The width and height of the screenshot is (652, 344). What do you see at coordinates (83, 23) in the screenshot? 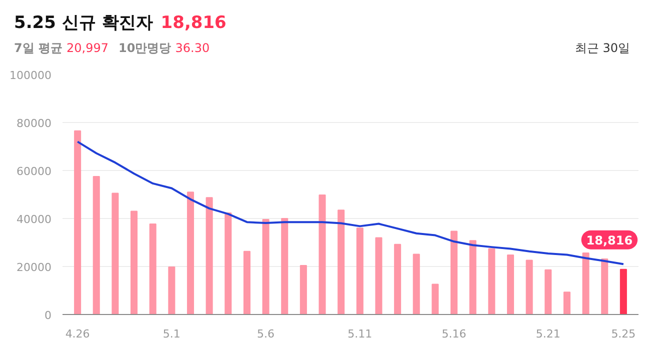
I see `chart-title: 5.25 신규 확진자` at bounding box center [83, 23].